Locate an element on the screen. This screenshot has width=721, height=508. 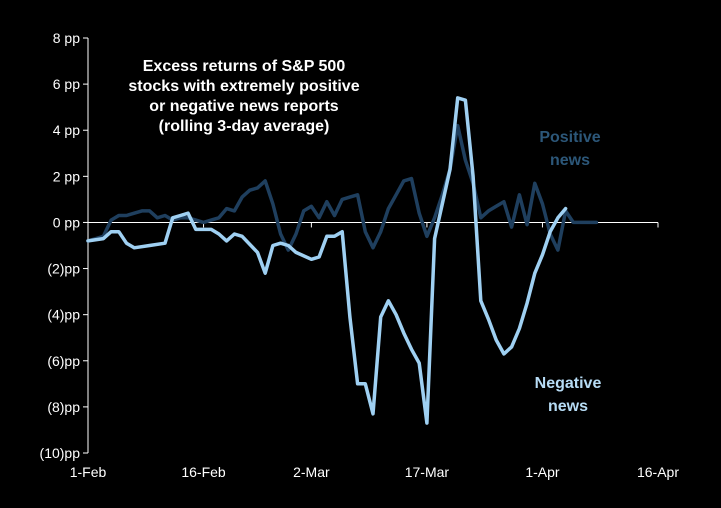
series-label-negative-news: Negative is located at coordinates (568, 383).